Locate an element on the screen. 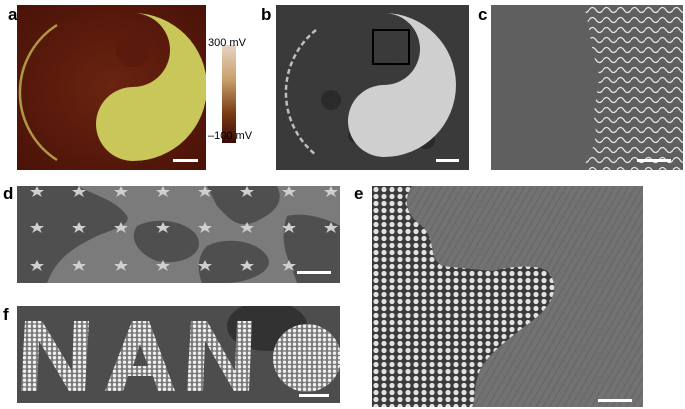 The height and width of the screenshot is (409, 685). scale-bar-a is located at coordinates (185, 160).